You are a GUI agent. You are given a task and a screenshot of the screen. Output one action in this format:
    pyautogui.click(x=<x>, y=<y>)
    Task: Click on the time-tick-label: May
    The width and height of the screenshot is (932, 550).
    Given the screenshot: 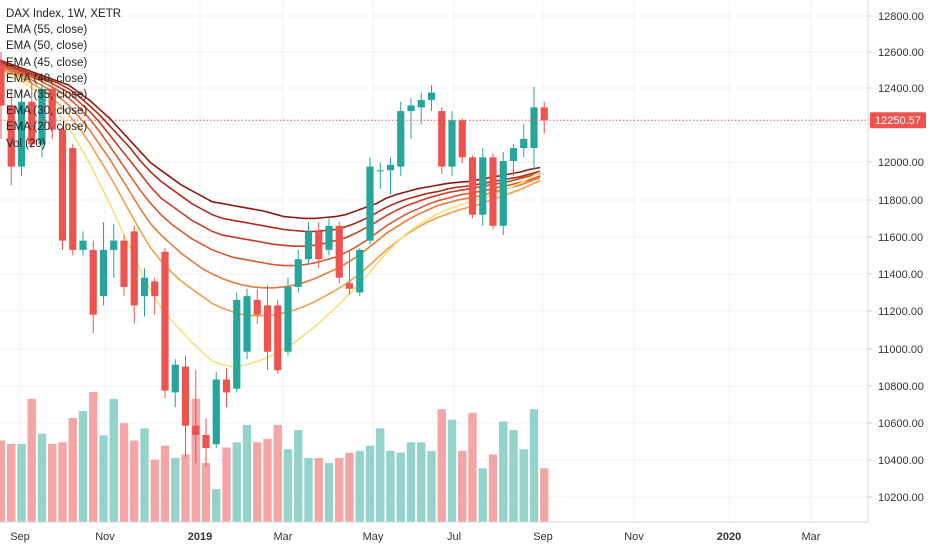 What is the action you would take?
    pyautogui.click(x=373, y=537)
    